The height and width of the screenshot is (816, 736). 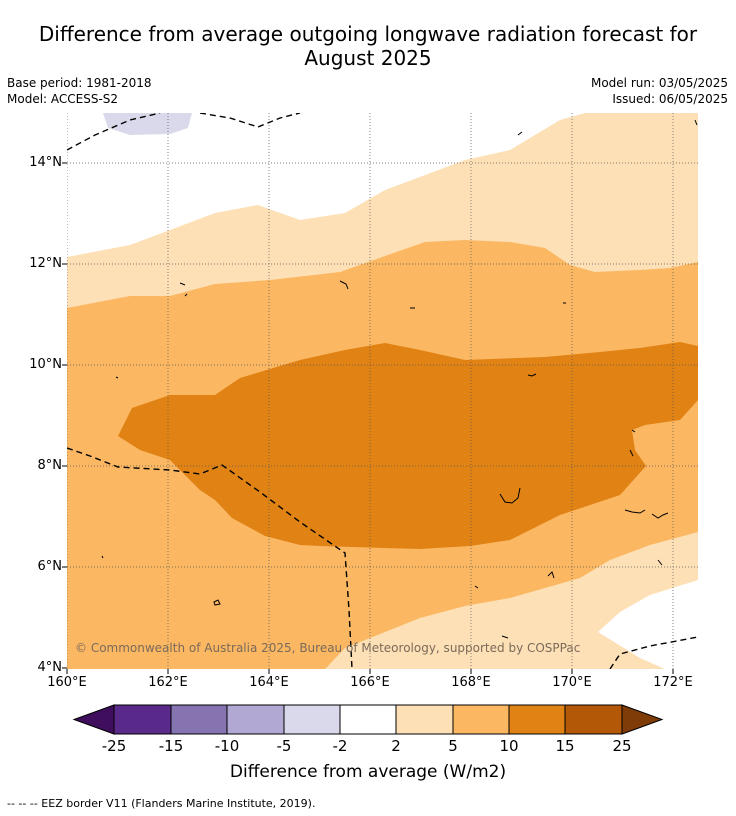 What do you see at coordinates (269, 682) in the screenshot?
I see `lon-label-164e: 164°E` at bounding box center [269, 682].